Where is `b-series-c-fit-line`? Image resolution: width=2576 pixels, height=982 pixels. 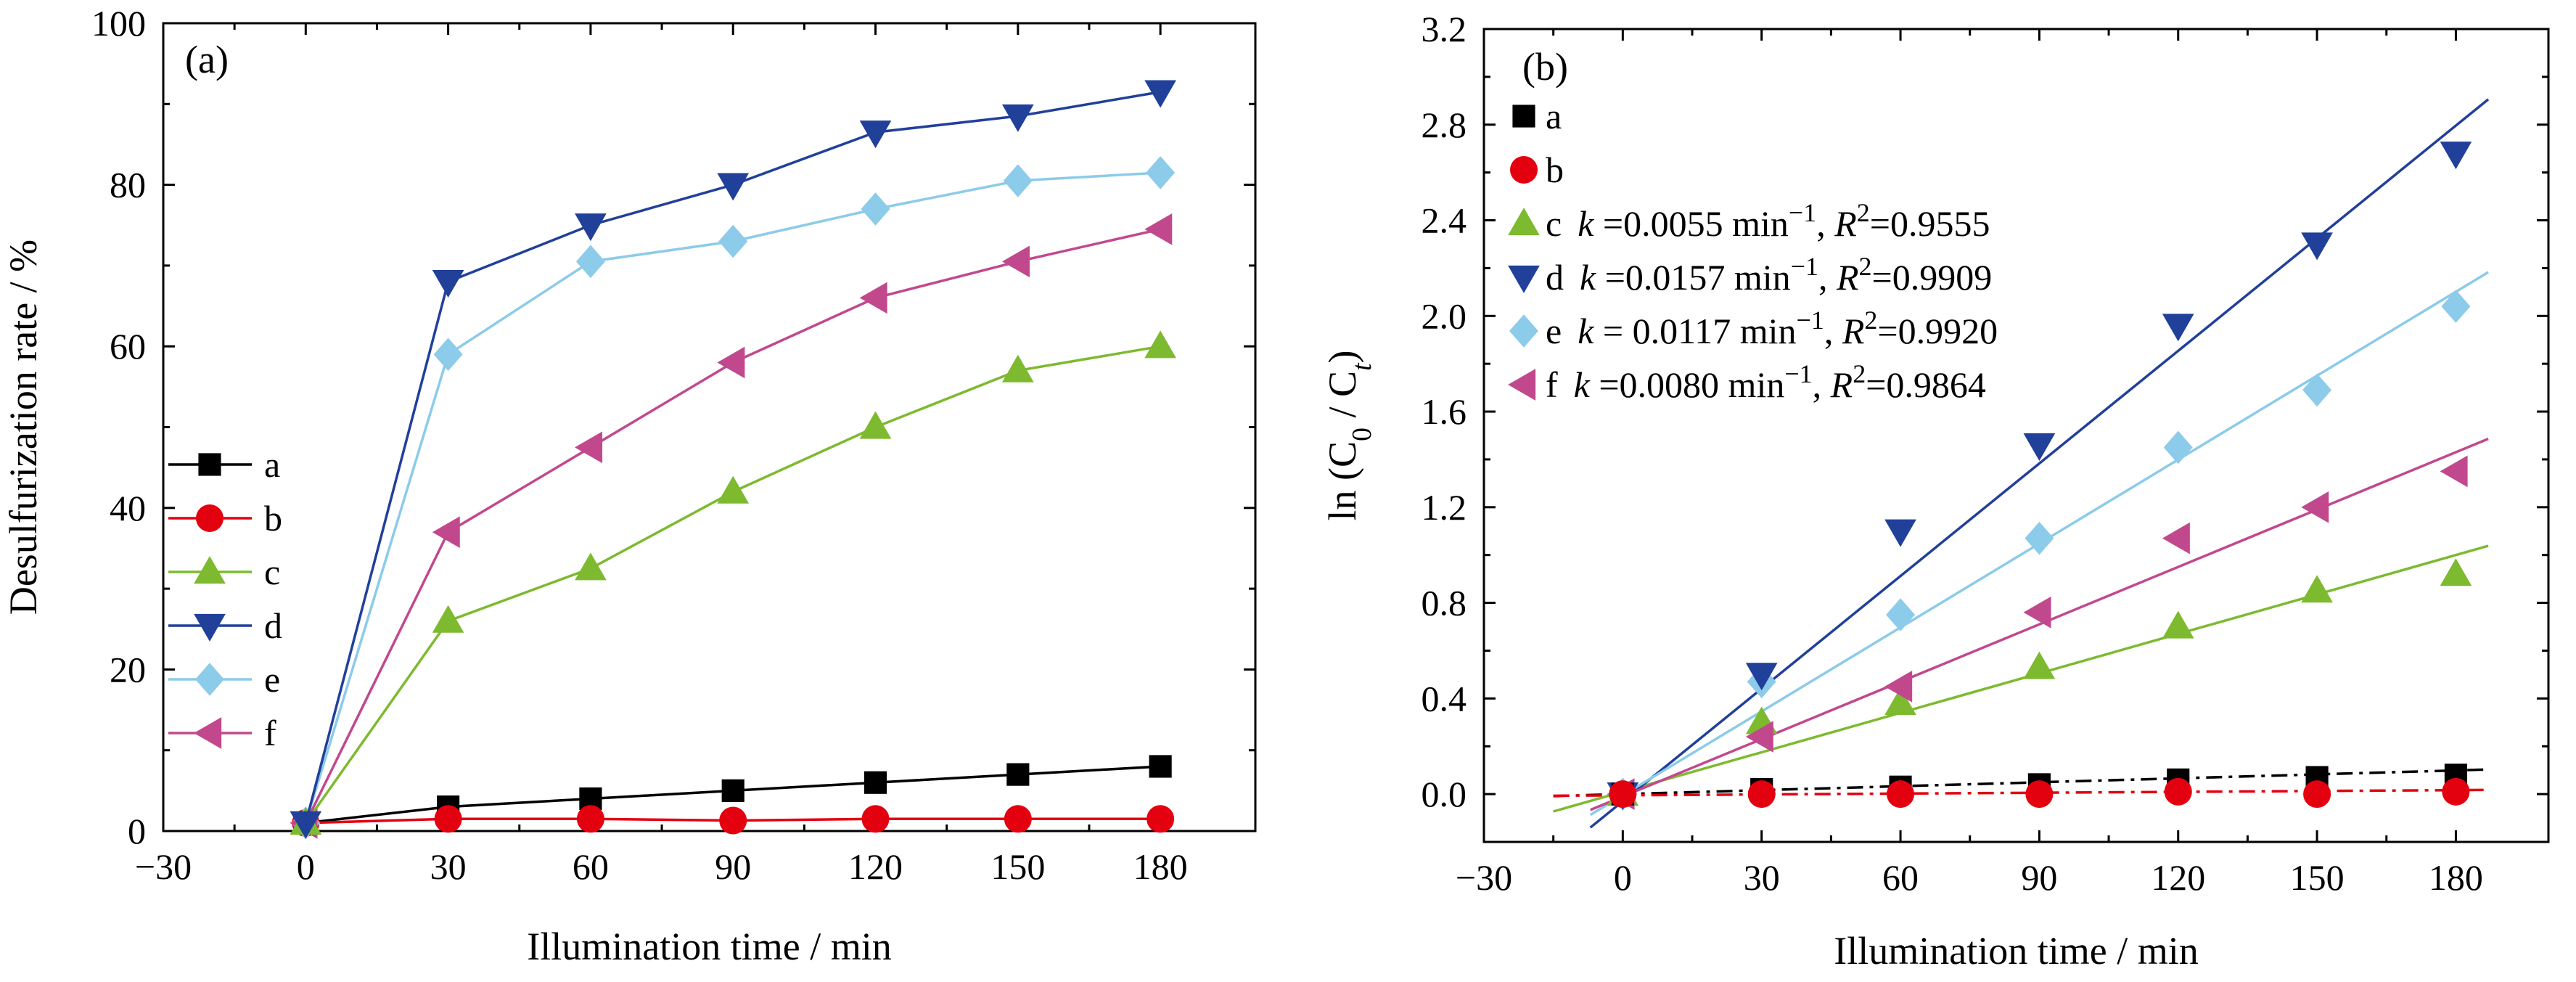
b-series-c-fit-line is located at coordinates (2021, 679).